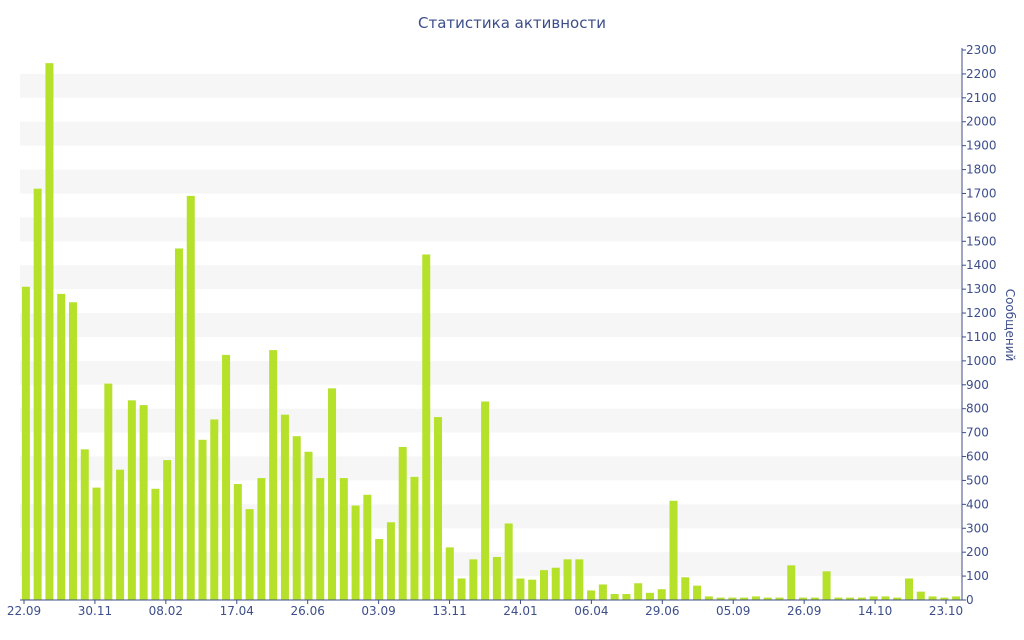 This screenshot has height=640, width=1024. What do you see at coordinates (662, 611) in the screenshot?
I see `x-tick-label: 29.06` at bounding box center [662, 611].